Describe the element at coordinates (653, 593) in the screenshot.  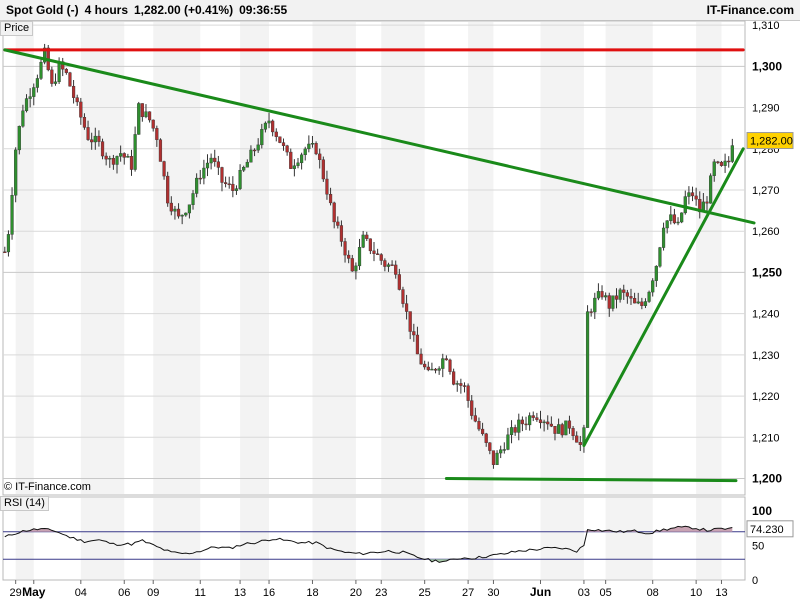
I see `x-tick-label: 08` at that location.